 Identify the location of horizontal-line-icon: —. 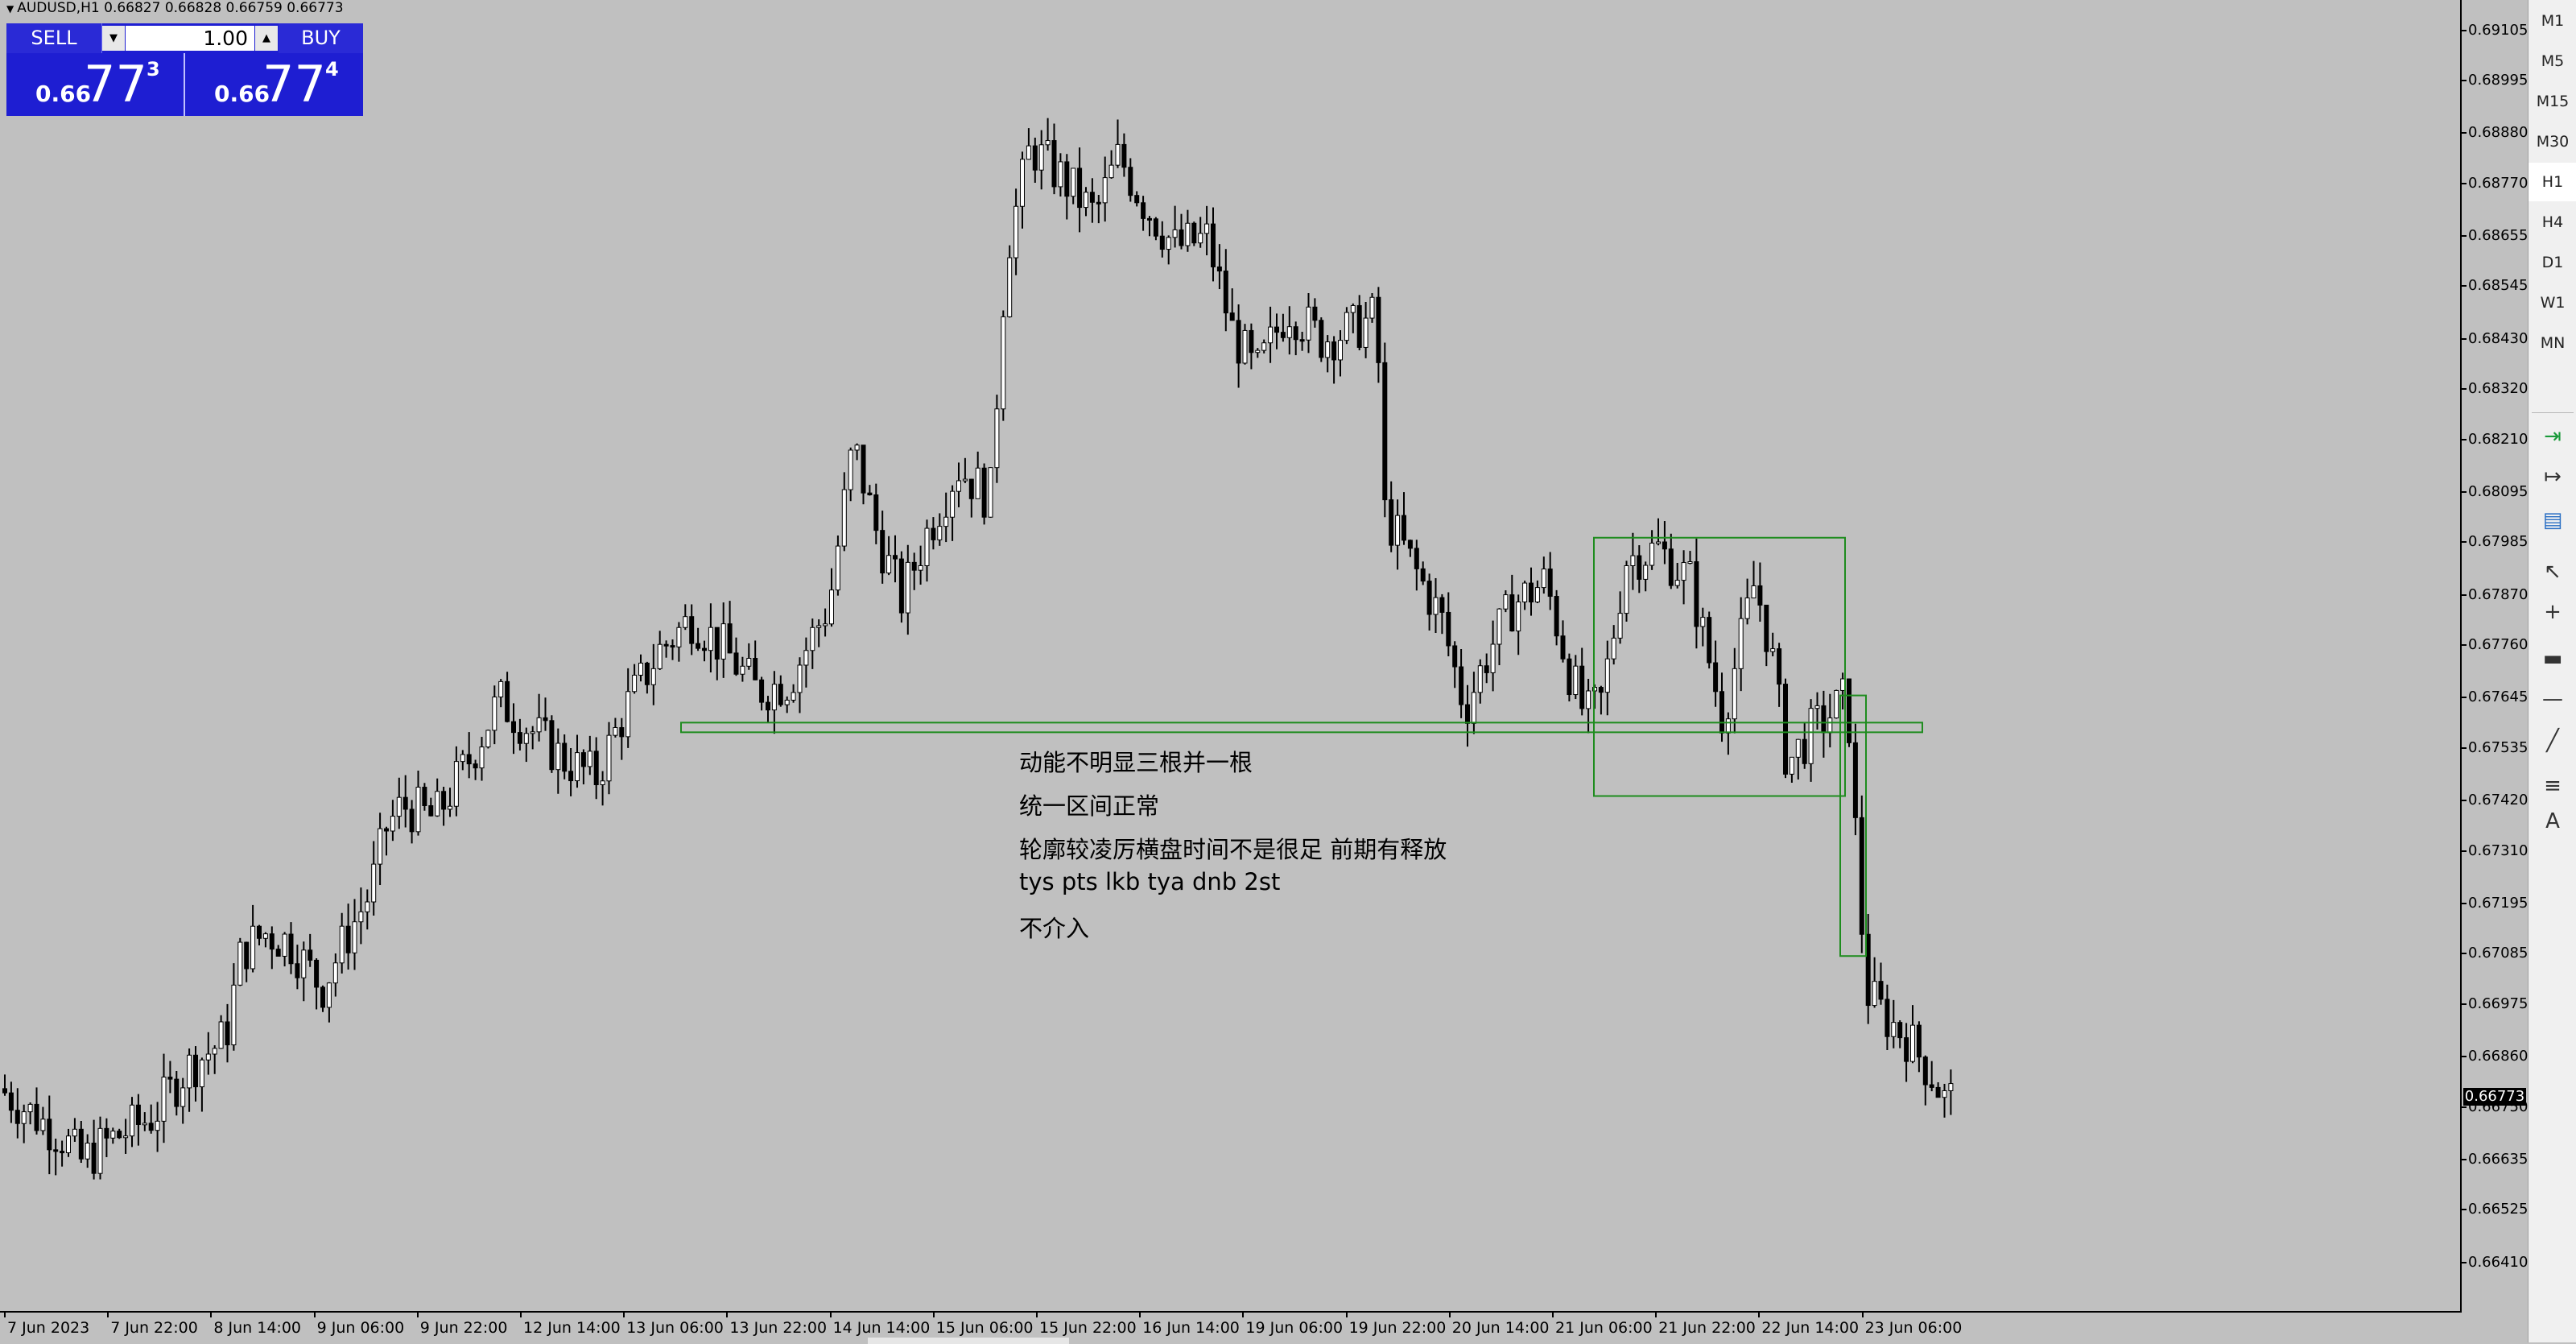
(2552, 699).